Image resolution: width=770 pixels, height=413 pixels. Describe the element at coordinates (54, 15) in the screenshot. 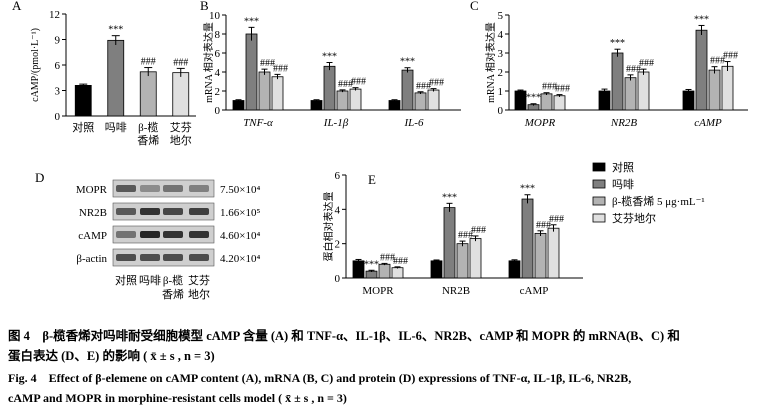

I see `y-tick-label: 12` at that location.